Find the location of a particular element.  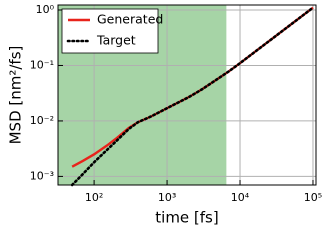

x-tick-label: 10³ is located at coordinates (167, 197).